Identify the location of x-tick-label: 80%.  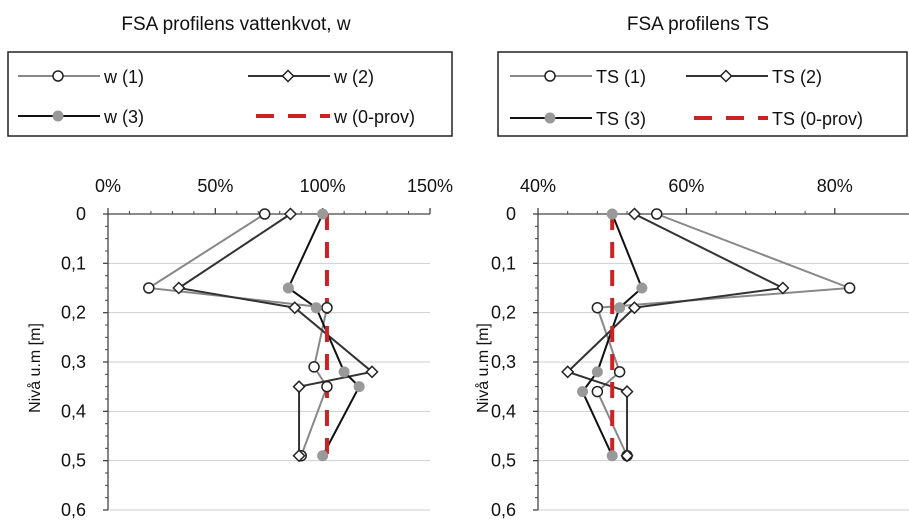
(835, 186).